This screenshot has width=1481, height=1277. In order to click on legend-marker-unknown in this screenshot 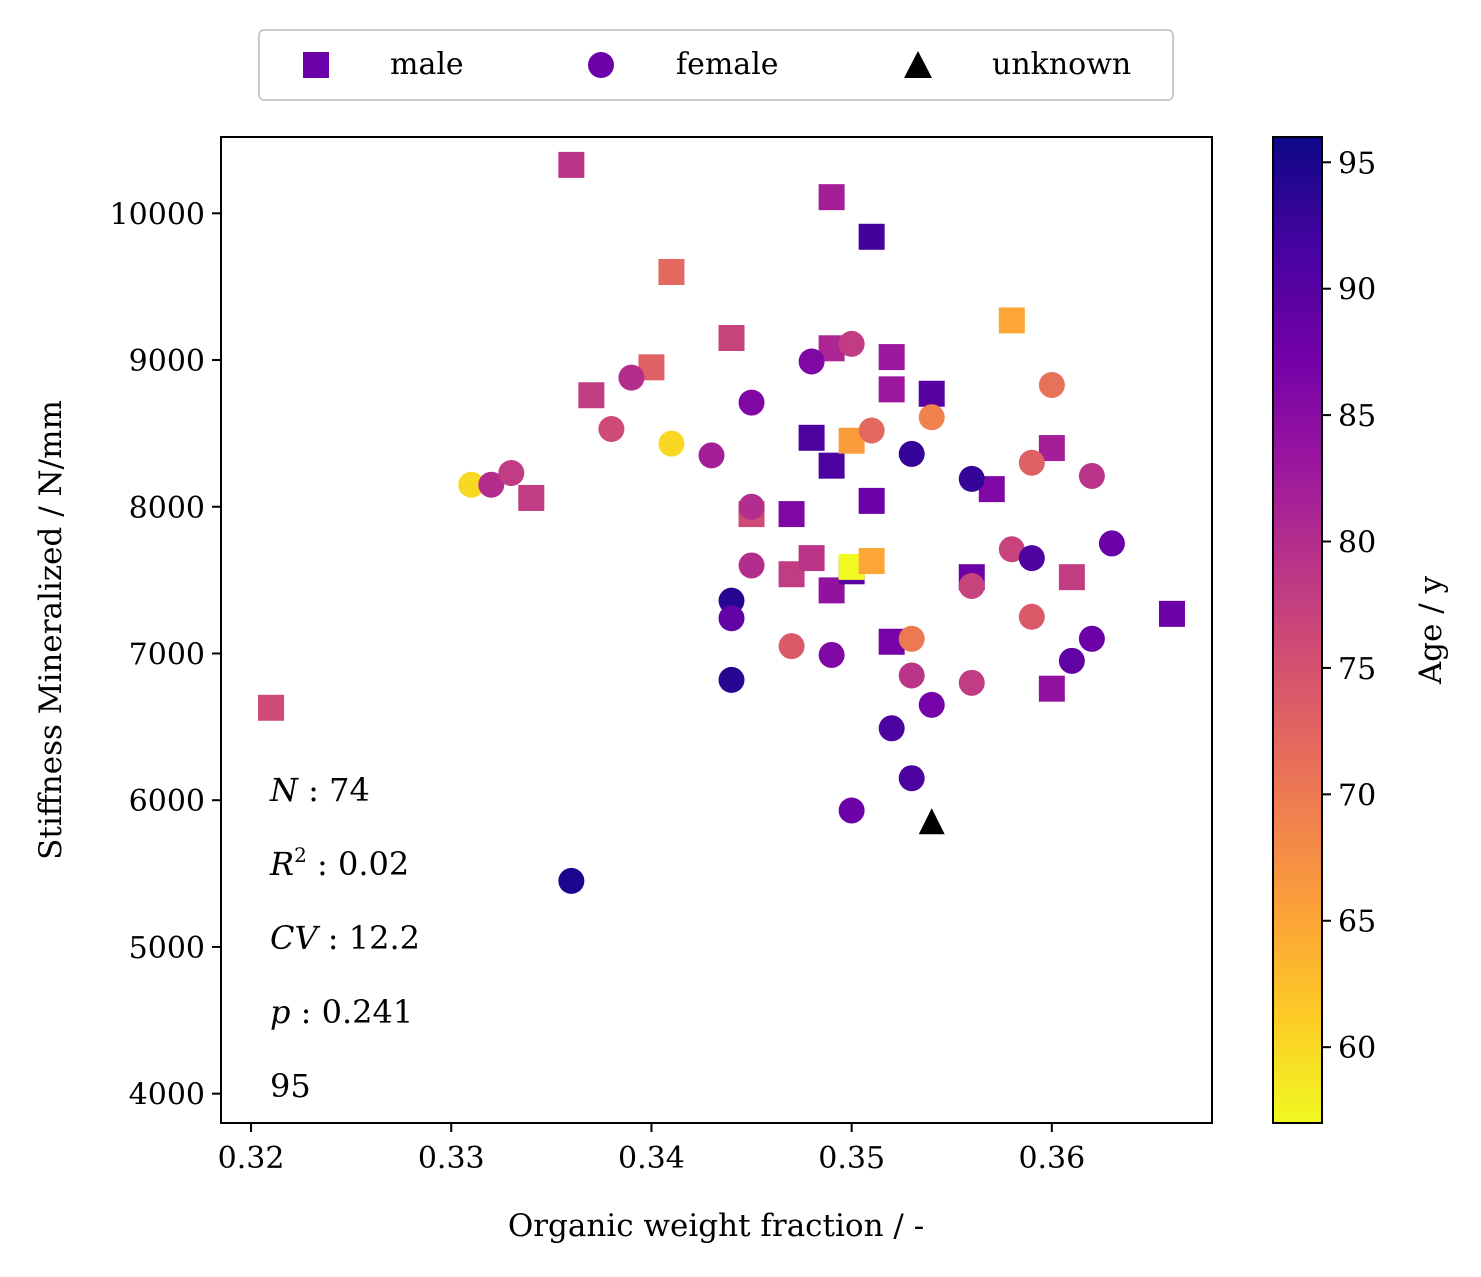, I will do `click(918, 64)`.